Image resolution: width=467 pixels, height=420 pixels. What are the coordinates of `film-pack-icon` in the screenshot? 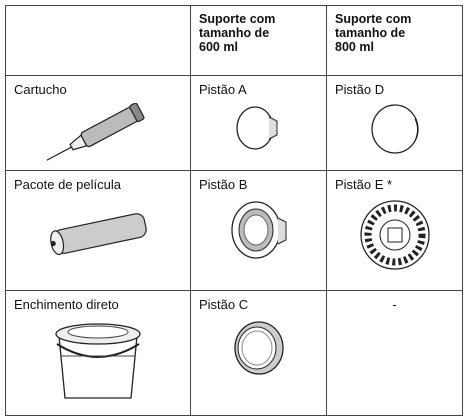 It's located at (98, 234).